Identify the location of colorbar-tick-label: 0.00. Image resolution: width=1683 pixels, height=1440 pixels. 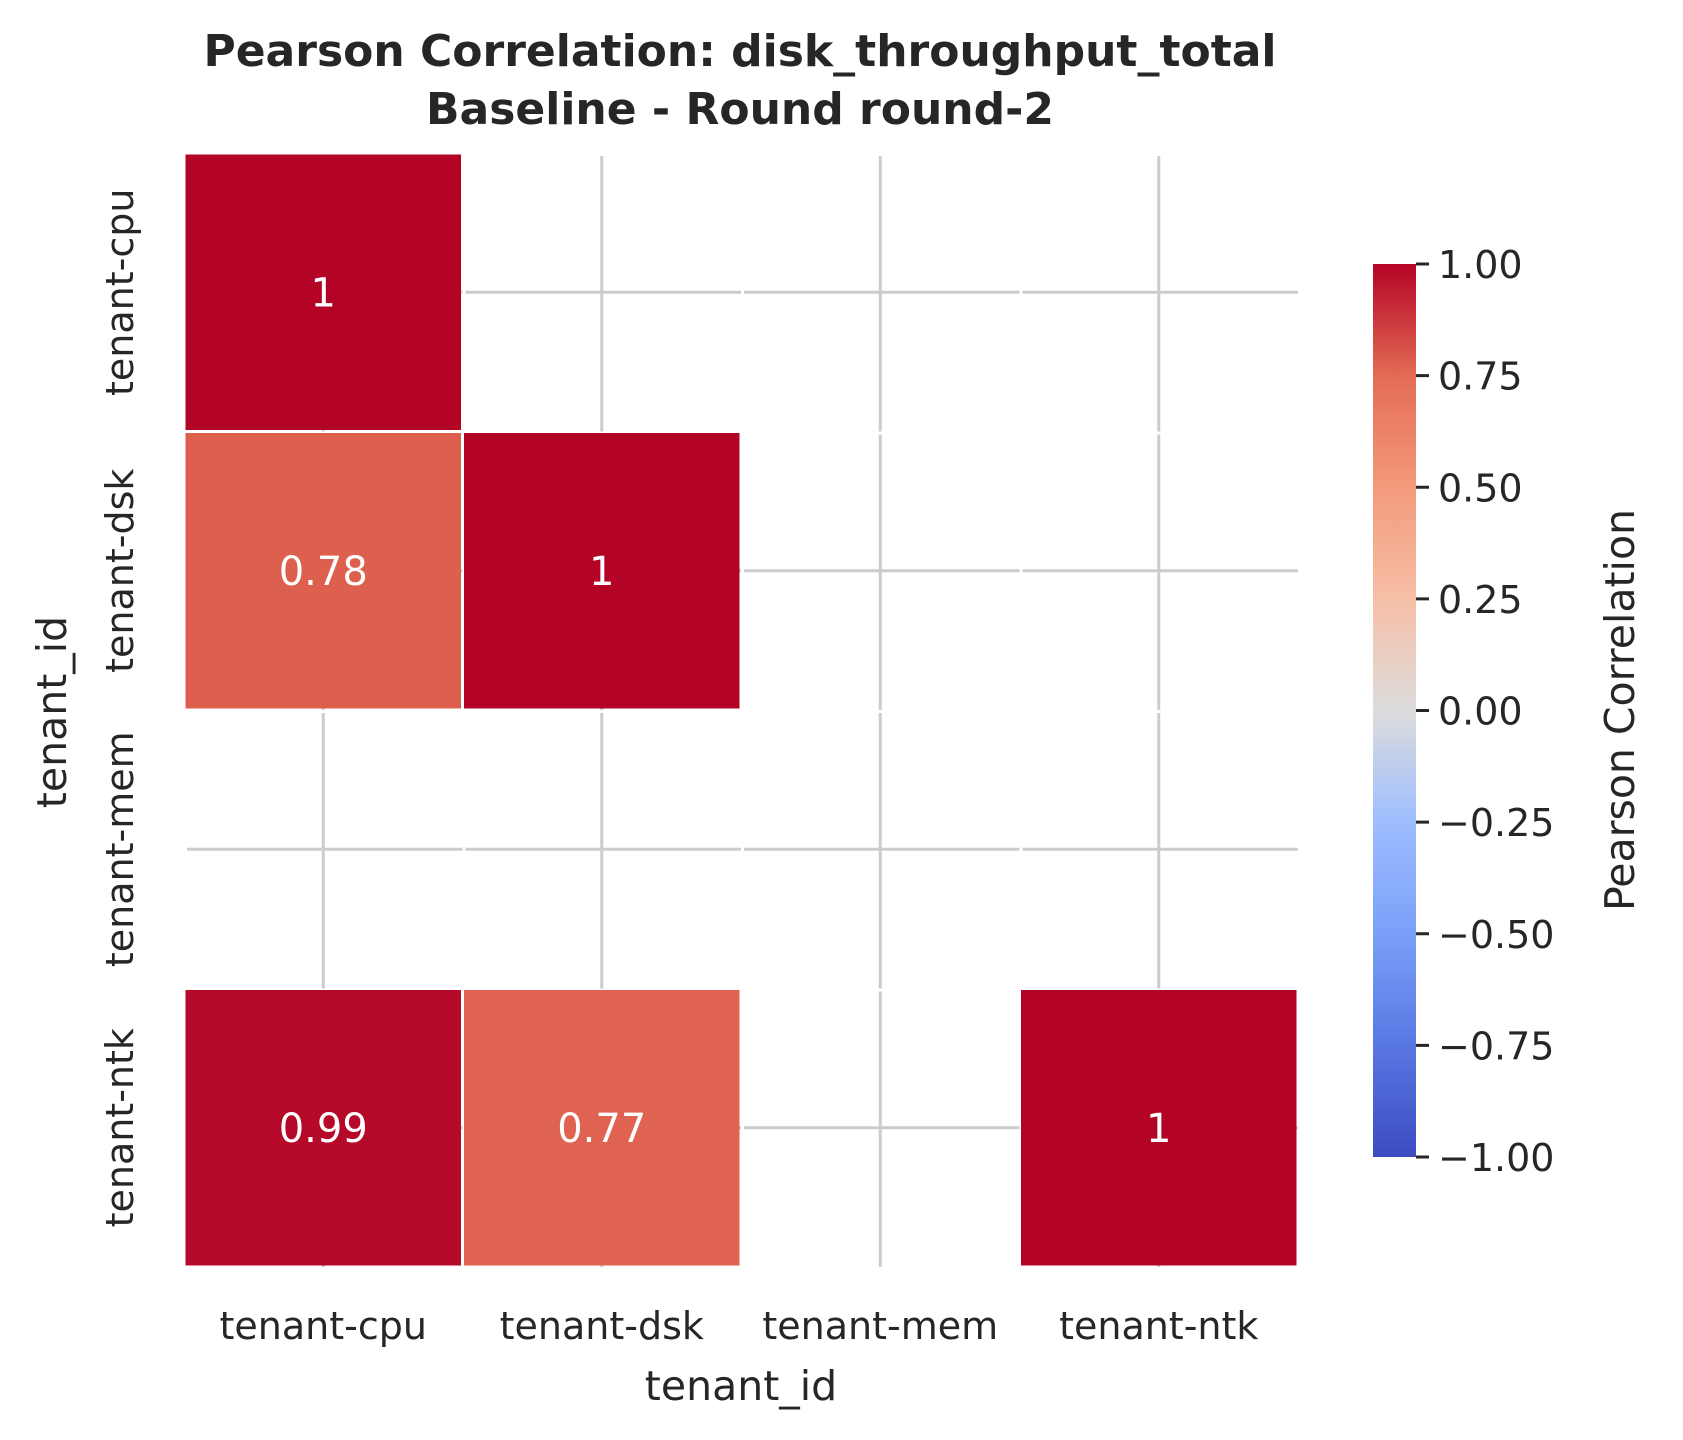
(1480, 712).